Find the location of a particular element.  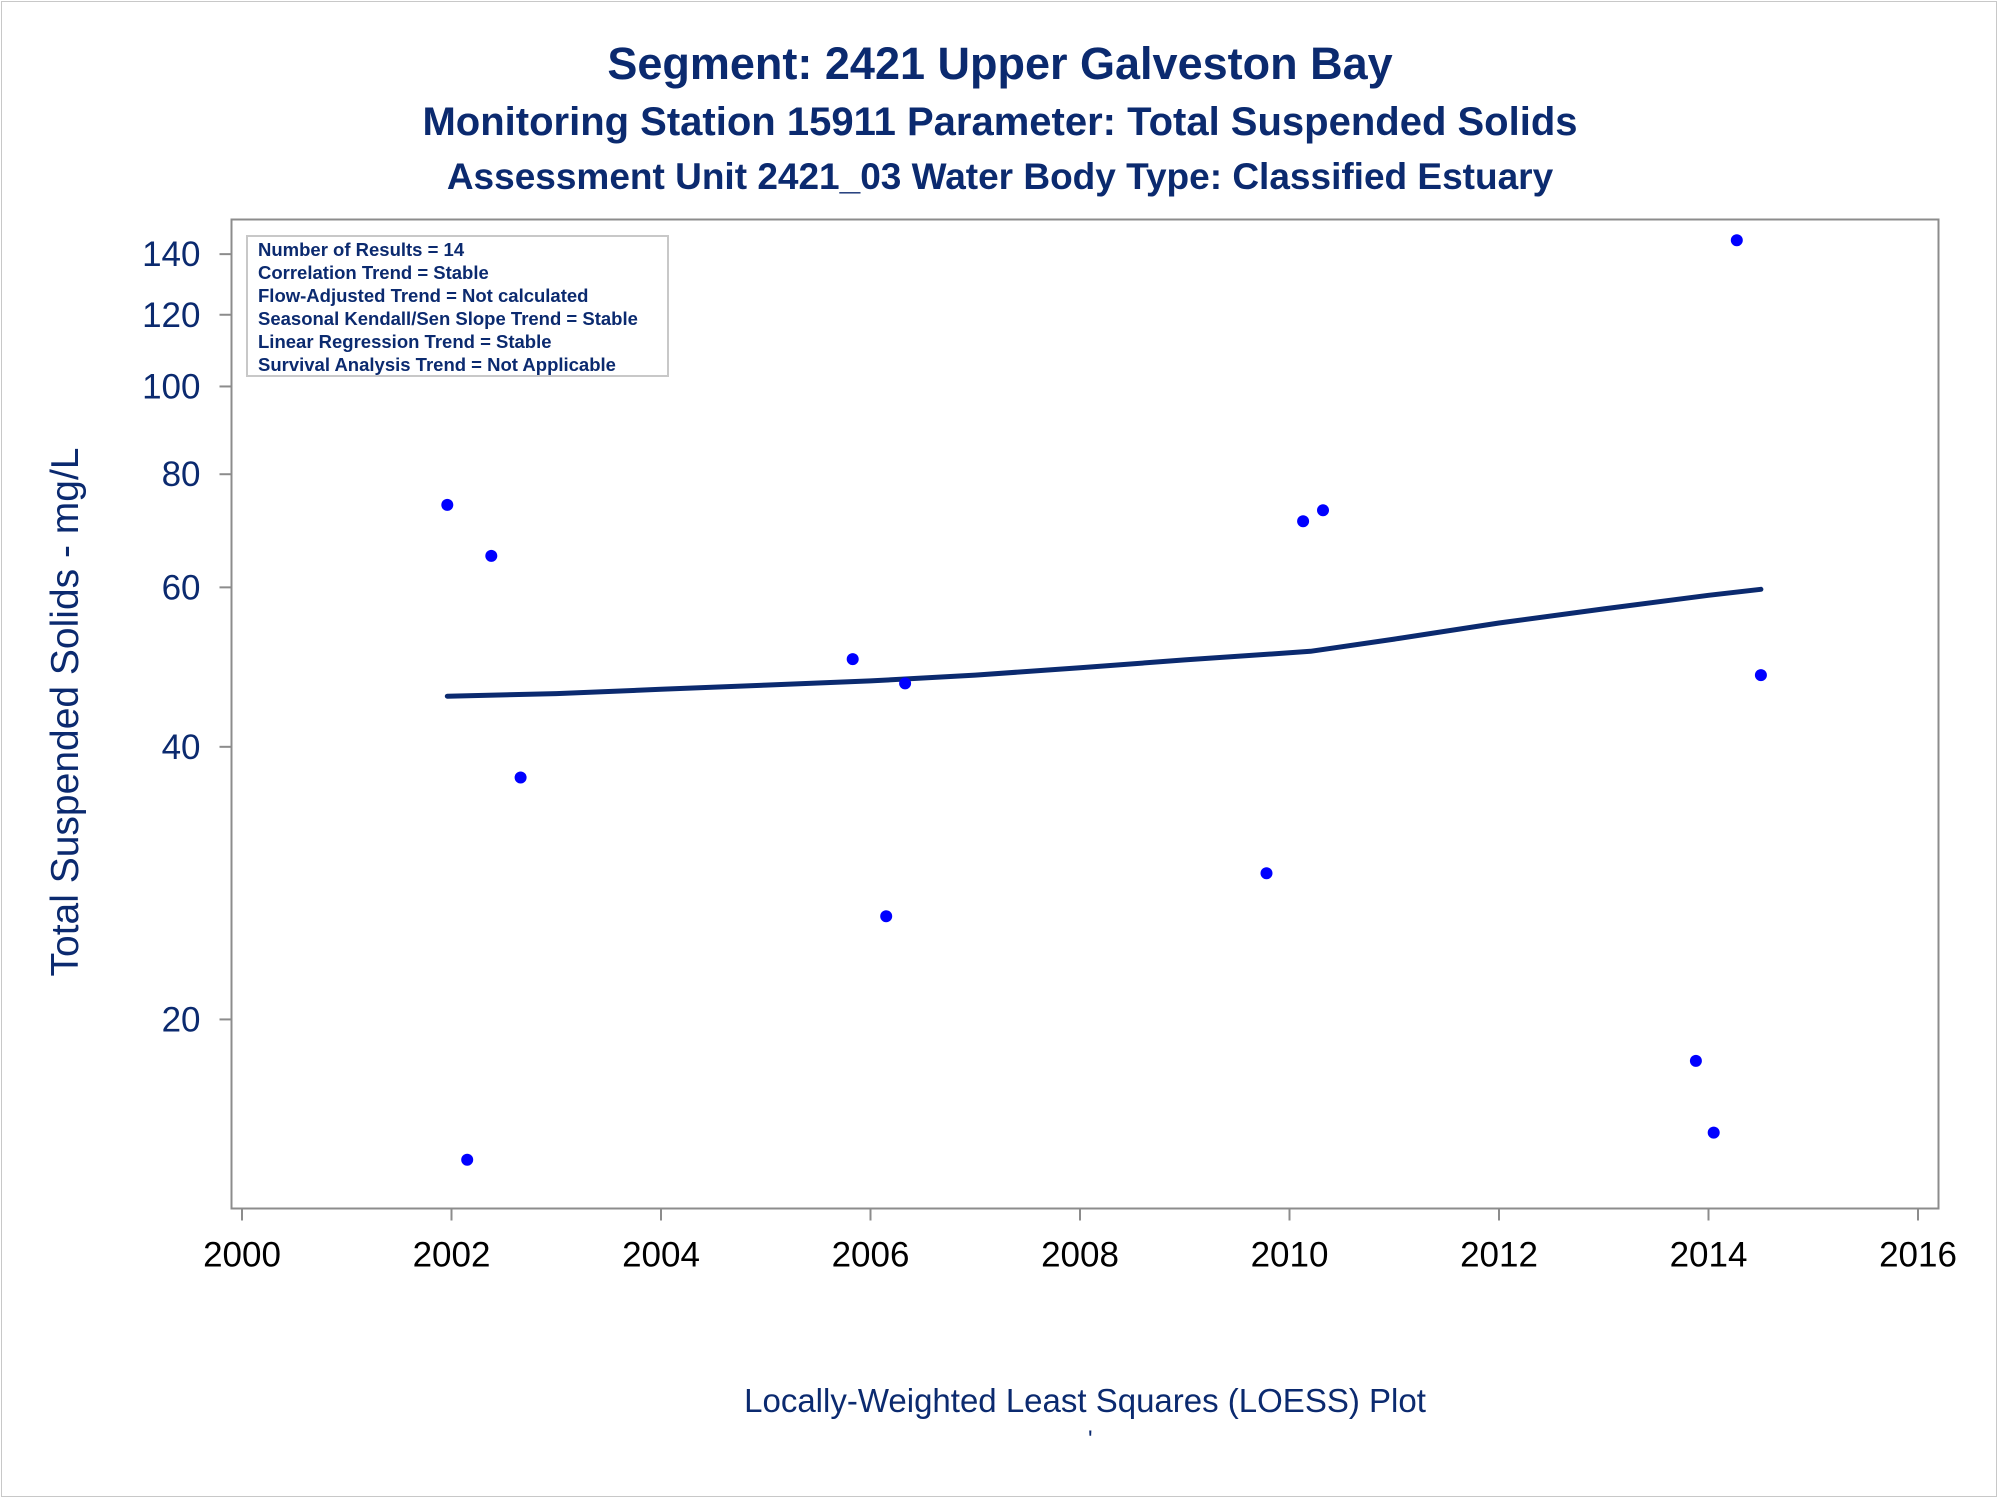

y-tick-label: 140 is located at coordinates (171, 254).